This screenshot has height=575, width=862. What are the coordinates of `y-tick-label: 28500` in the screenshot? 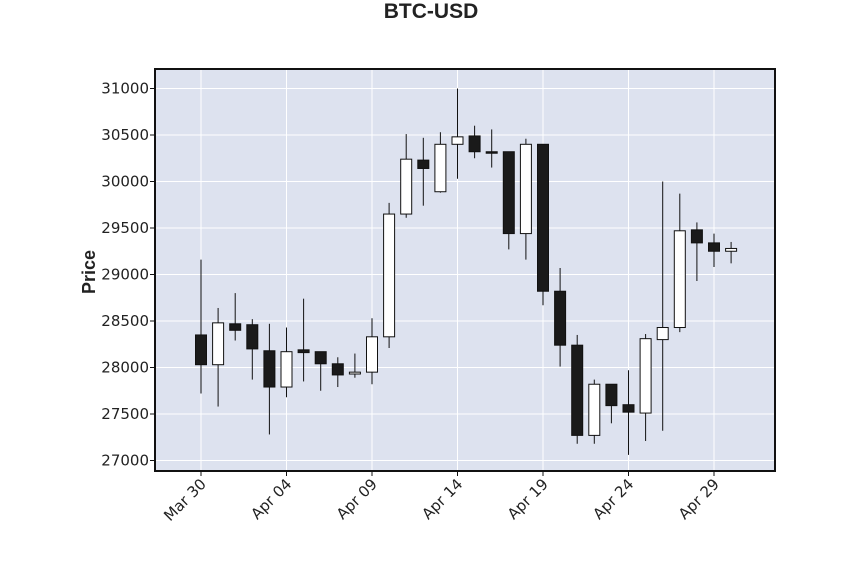 It's located at (125, 321).